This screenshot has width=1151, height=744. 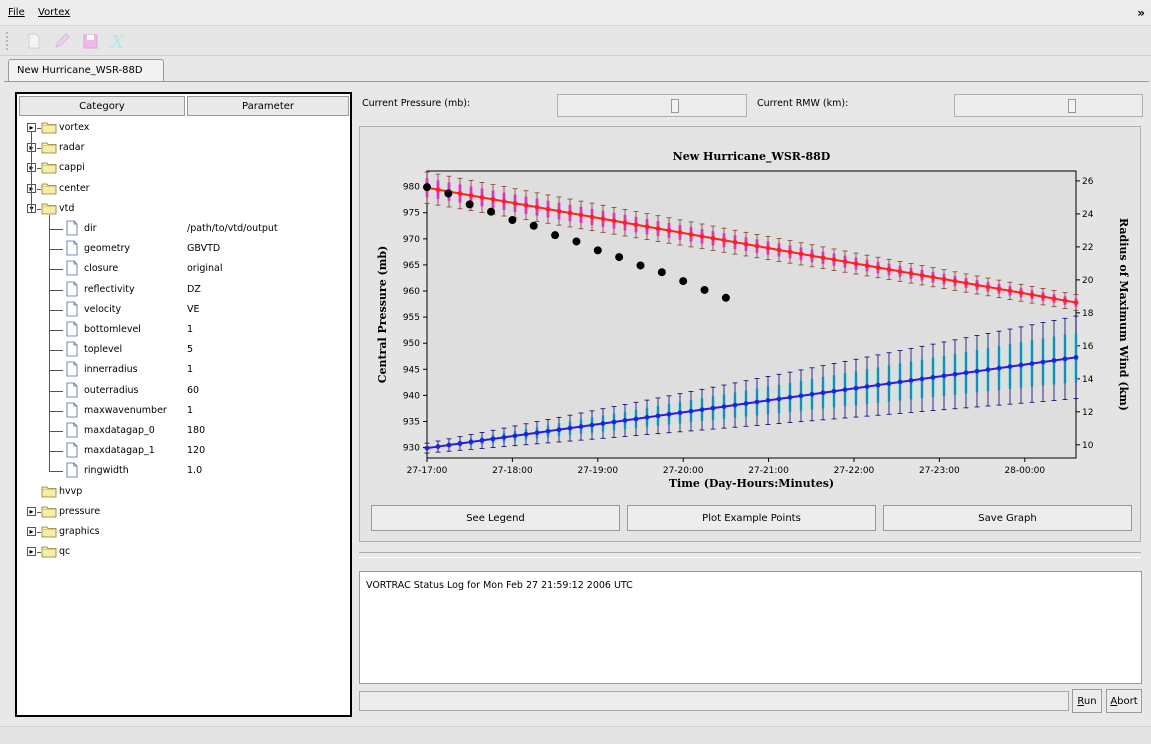 I want to click on param-value: 1.0, so click(x=195, y=471).